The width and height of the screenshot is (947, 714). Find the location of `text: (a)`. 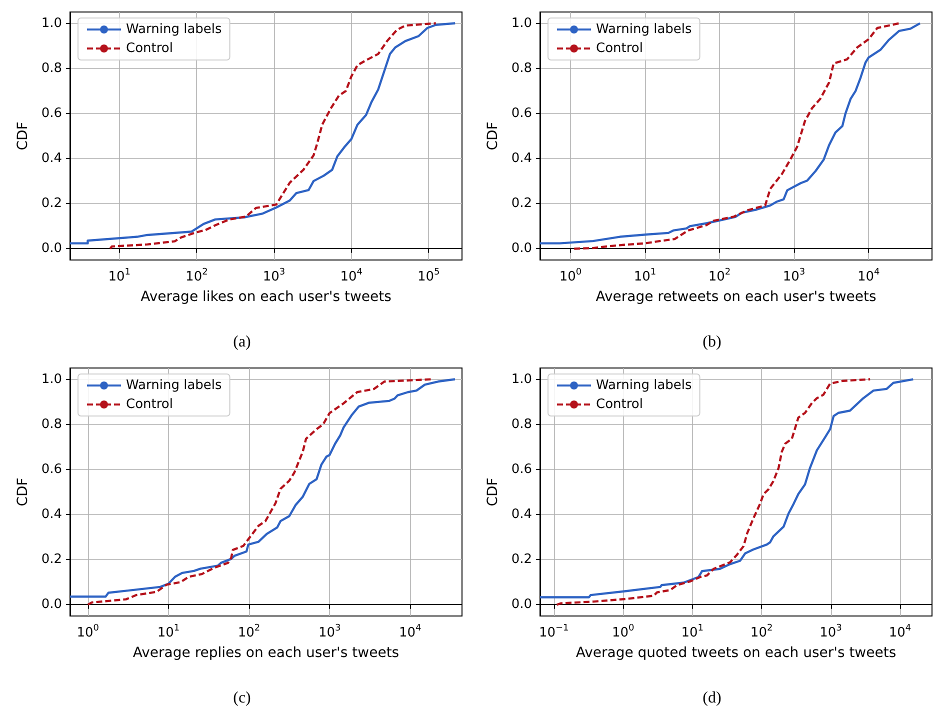

text: (a) is located at coordinates (242, 342).